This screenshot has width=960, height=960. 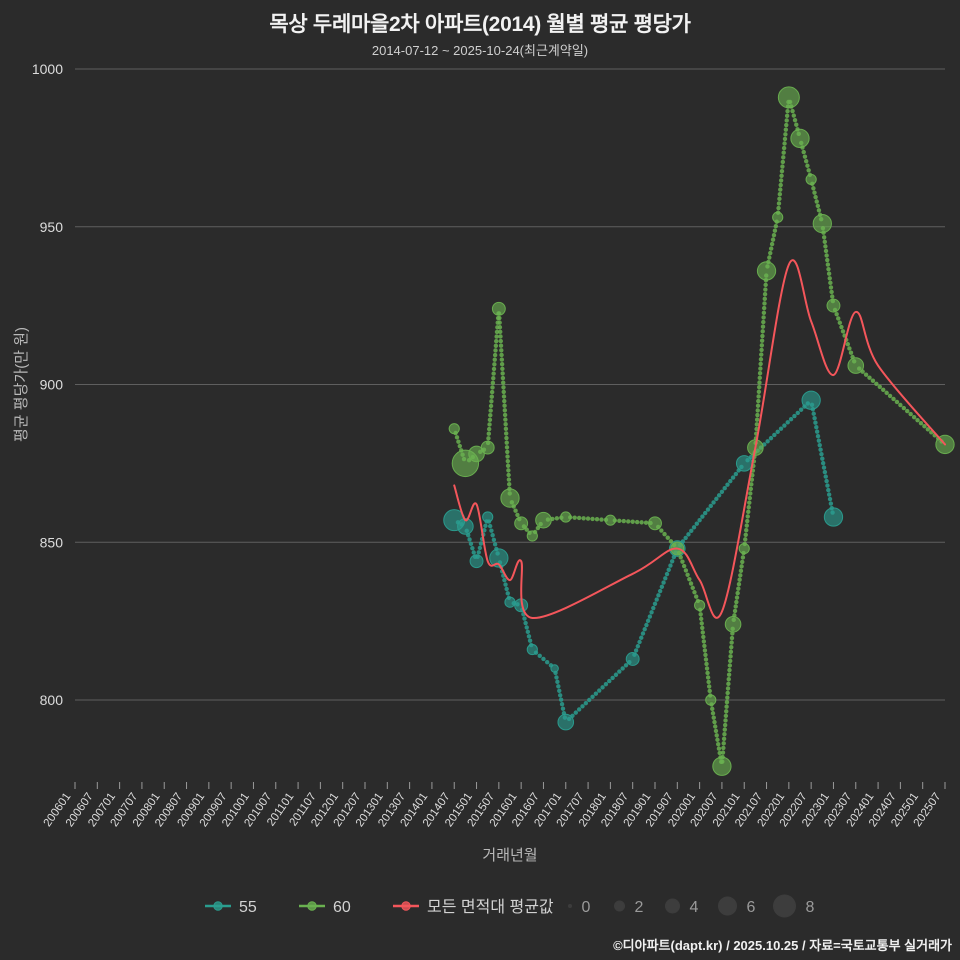 I want to click on legend-item-모든 면적대 평균값: 모든 면적대 평균값, so click(x=473, y=907).